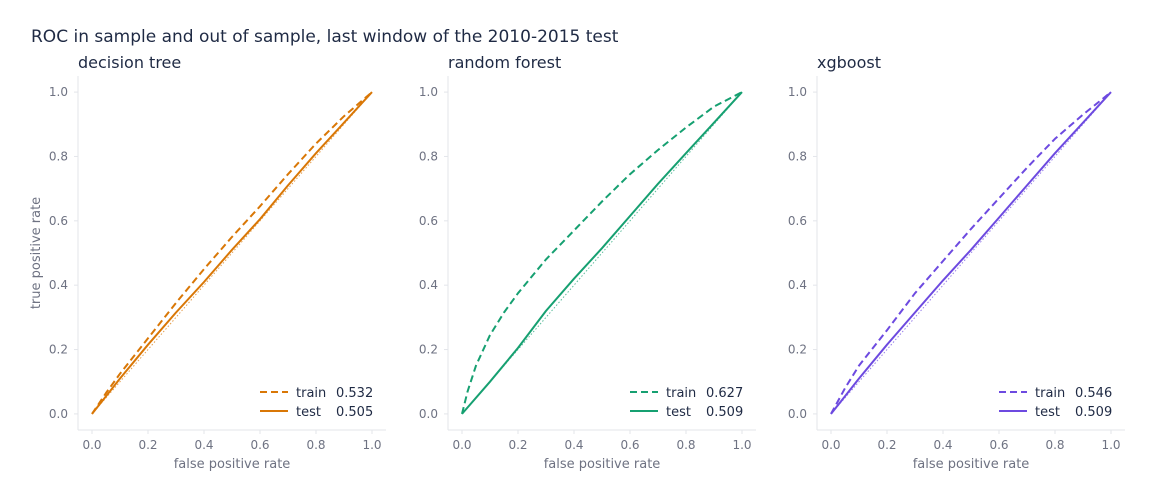  Describe the element at coordinates (36, 253) in the screenshot. I see `y-axis-label: true positive rate` at that location.